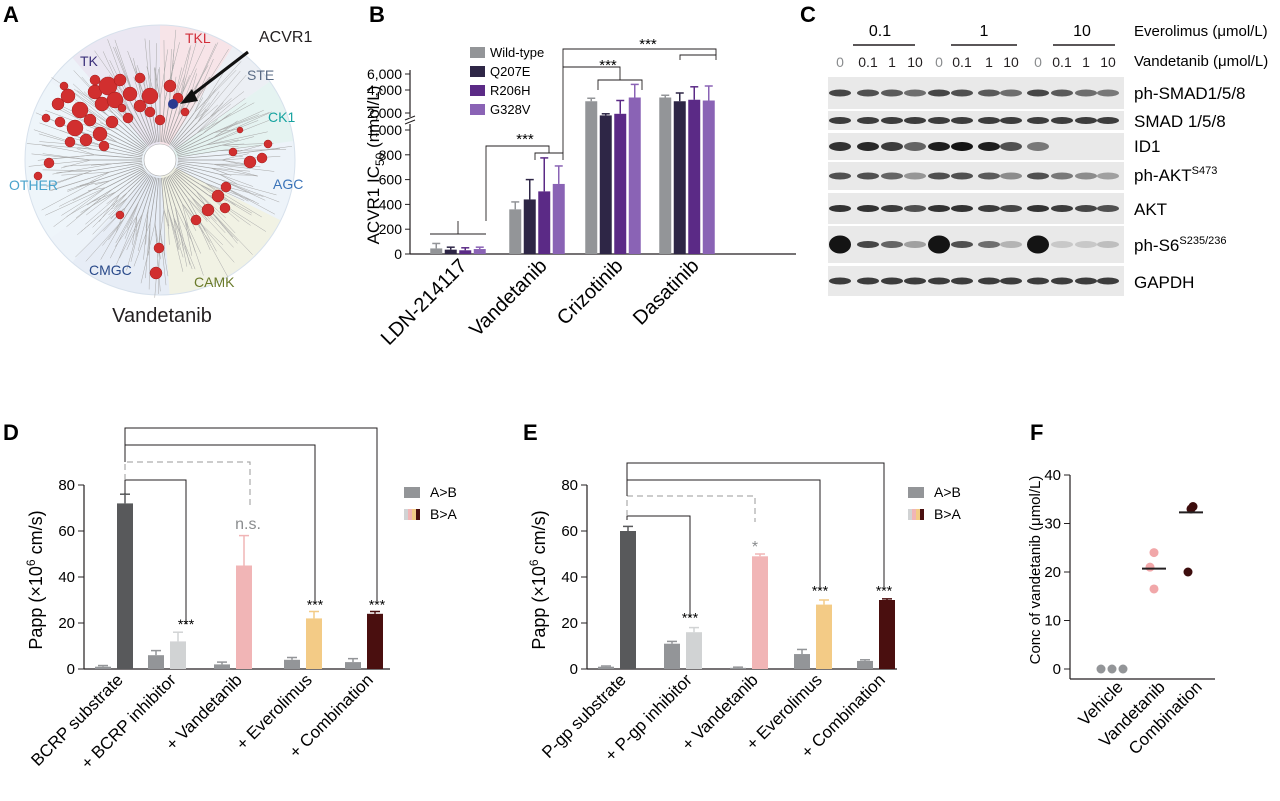 This screenshot has width=1280, height=801. Describe the element at coordinates (11, 432) in the screenshot. I see `panel-d-letter: D` at that location.